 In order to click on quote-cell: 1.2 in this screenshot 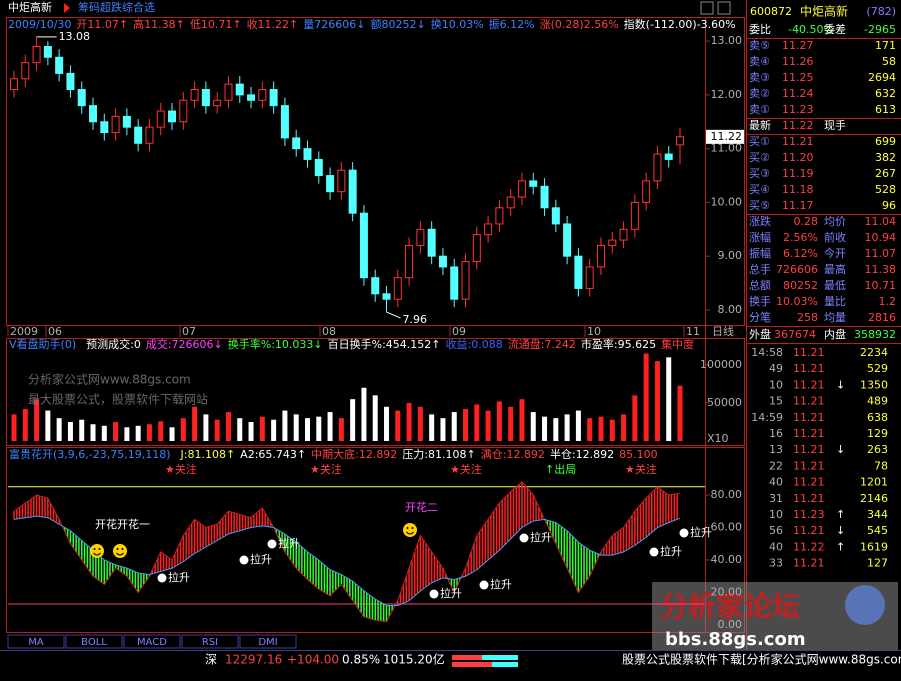, I will do `click(888, 301)`.